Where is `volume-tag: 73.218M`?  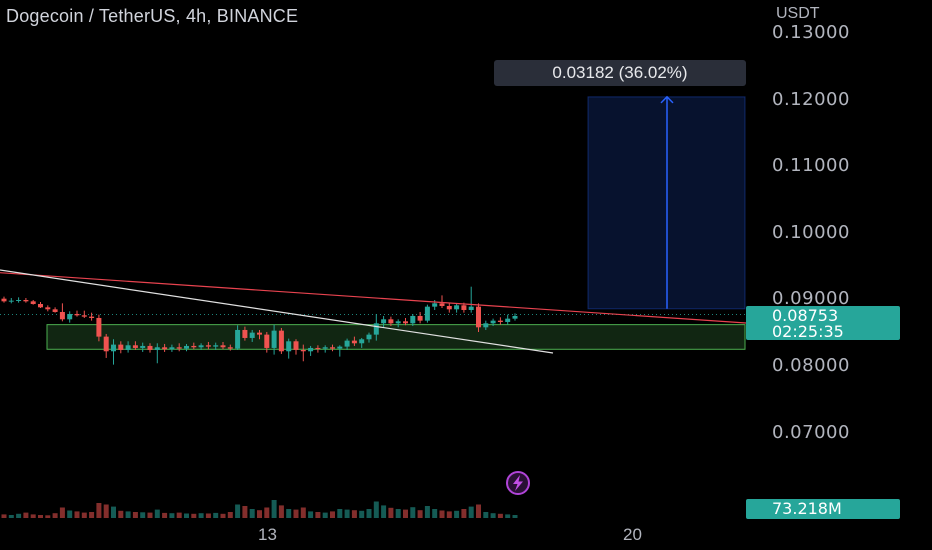
volume-tag: 73.218M is located at coordinates (823, 509).